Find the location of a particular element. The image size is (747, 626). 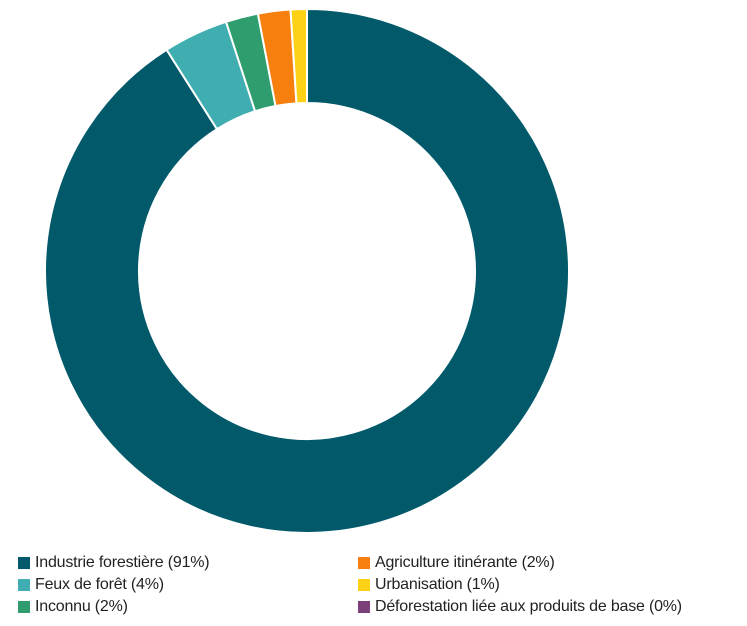

legend-item-agriculture-itinerante: Agriculture itinérante (2%) is located at coordinates (552, 563).